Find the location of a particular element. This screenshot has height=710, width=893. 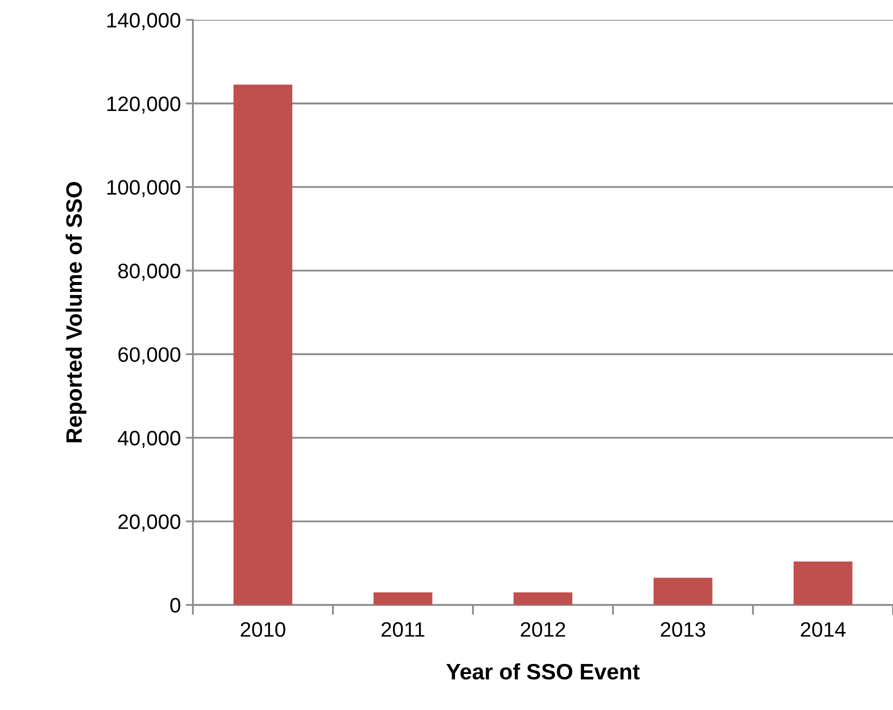

y-axis-title: Reported Volume of SSO is located at coordinates (76, 312).